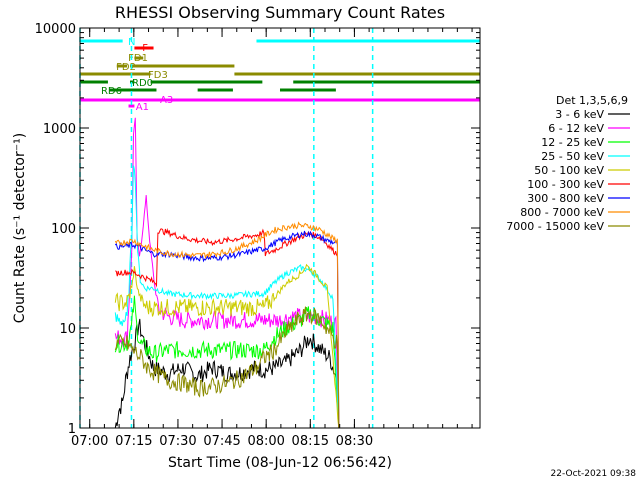 The image size is (640, 480). Describe the element at coordinates (572, 156) in the screenshot. I see `legend-entry-label: 25 - 50 keV` at that location.